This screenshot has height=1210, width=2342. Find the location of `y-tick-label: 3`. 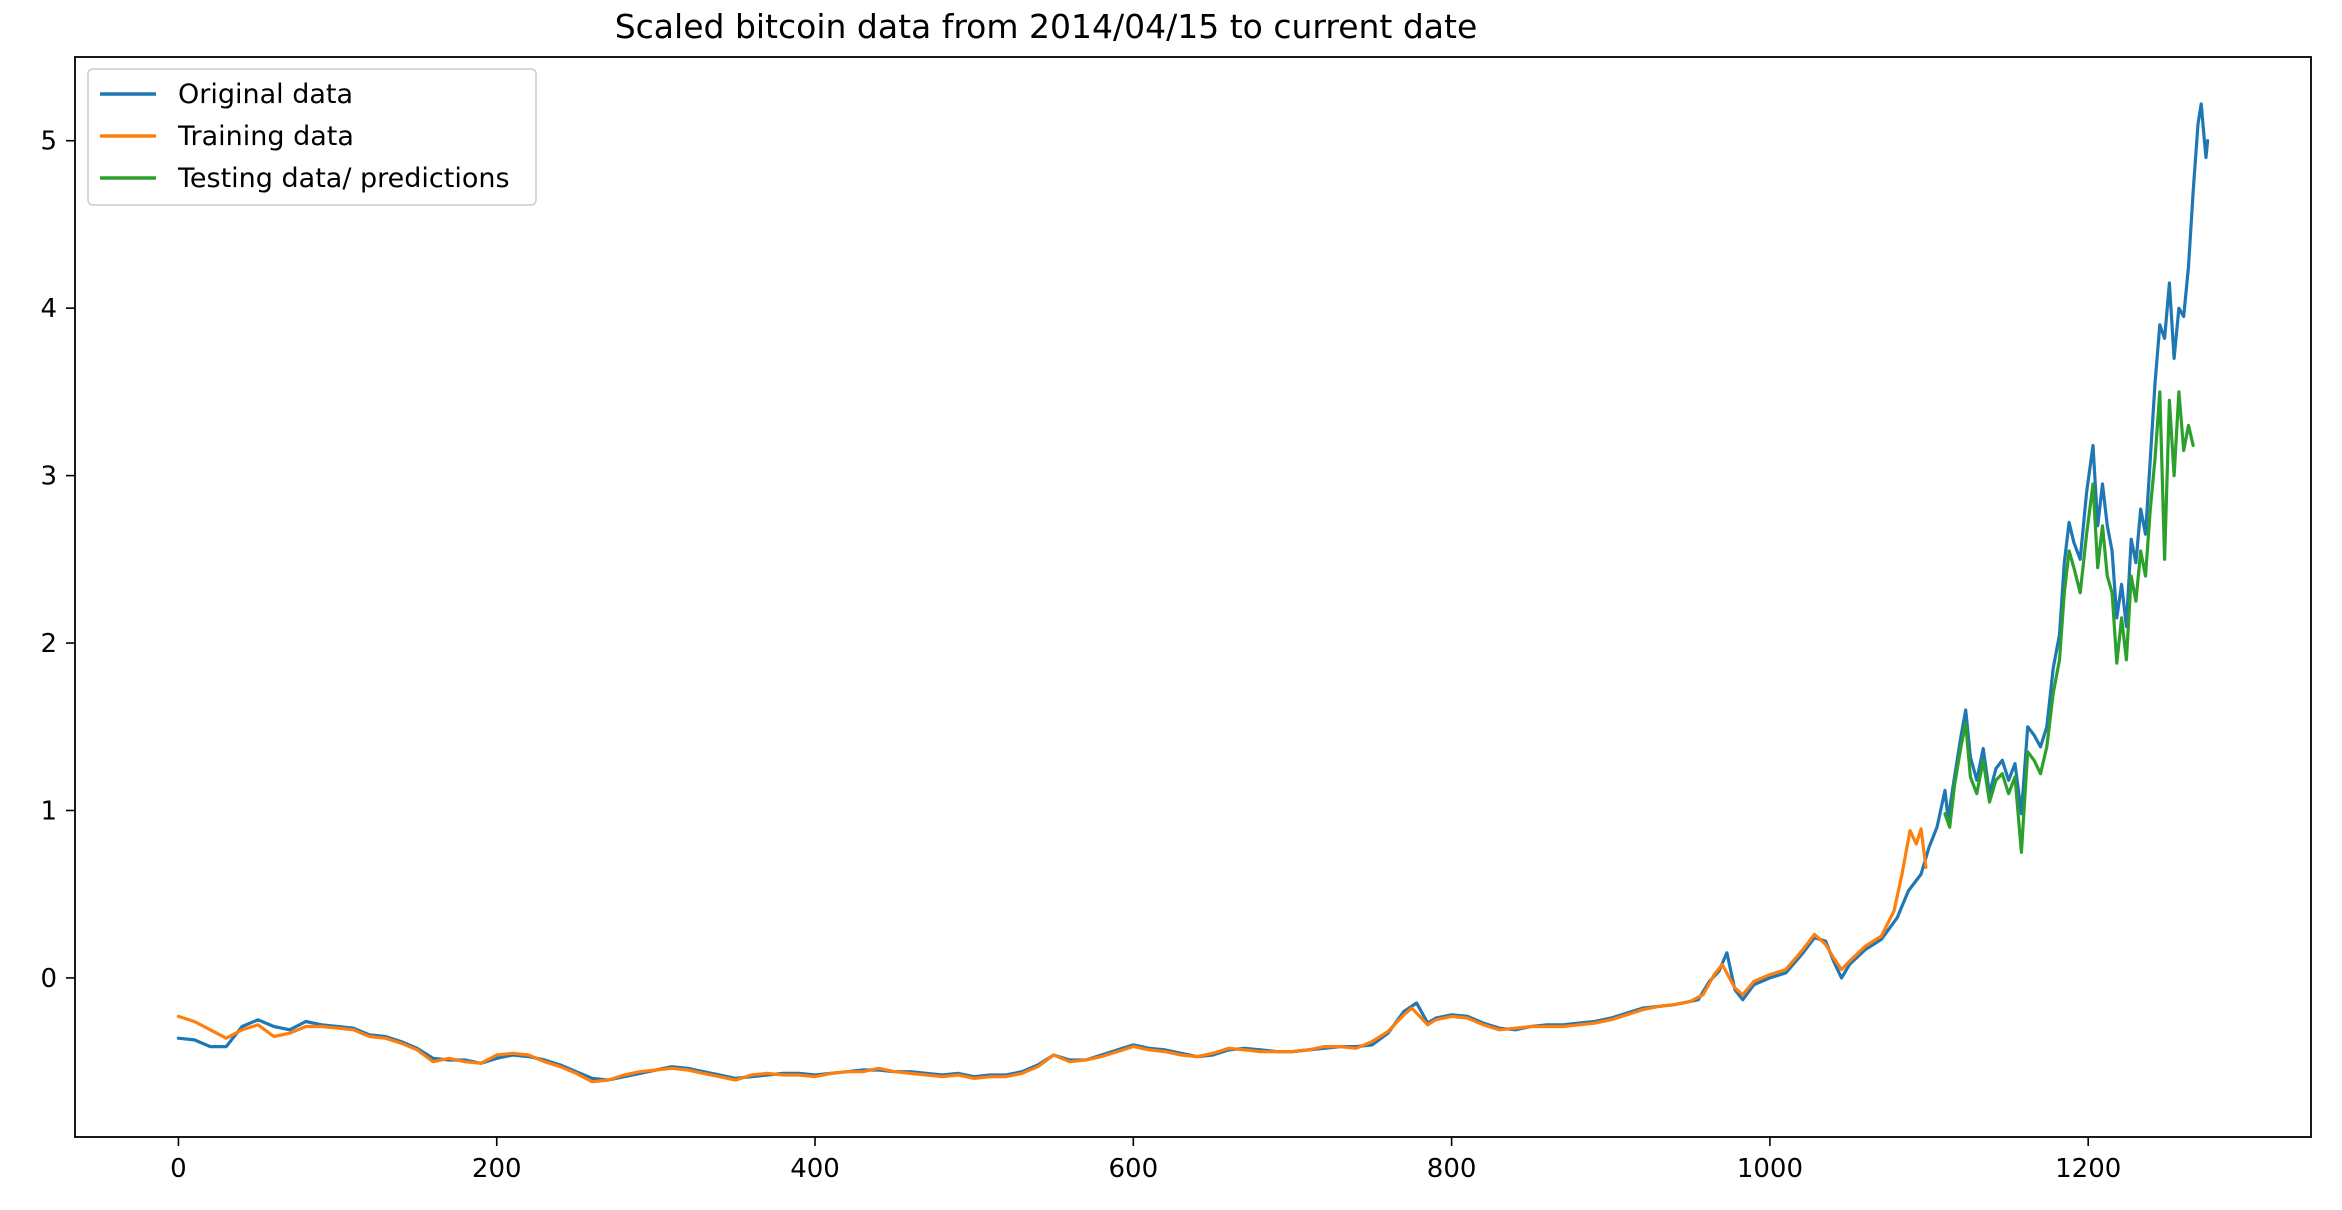

y-tick-label: 3 is located at coordinates (48, 477).